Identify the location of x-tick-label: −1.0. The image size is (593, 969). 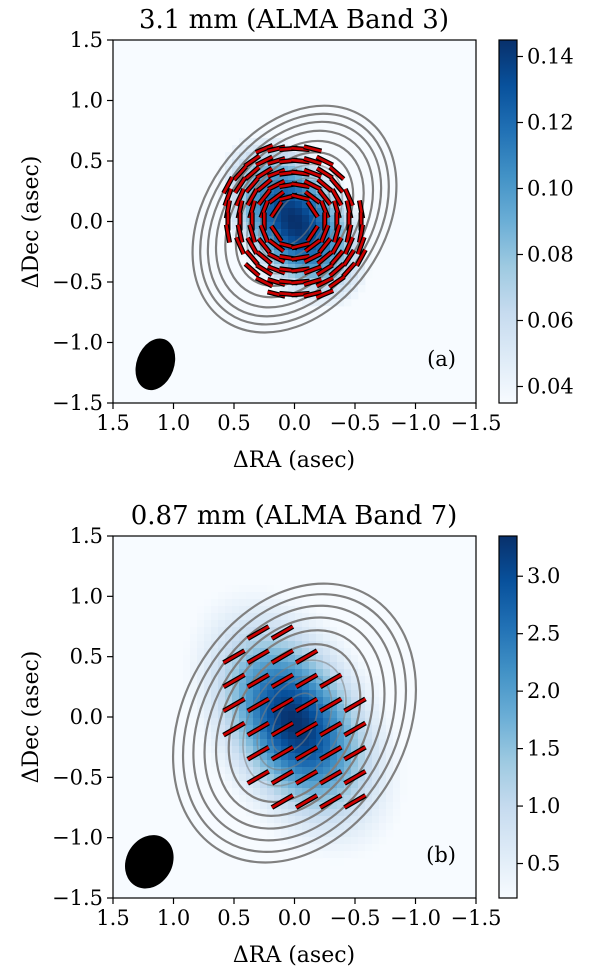
(415, 918).